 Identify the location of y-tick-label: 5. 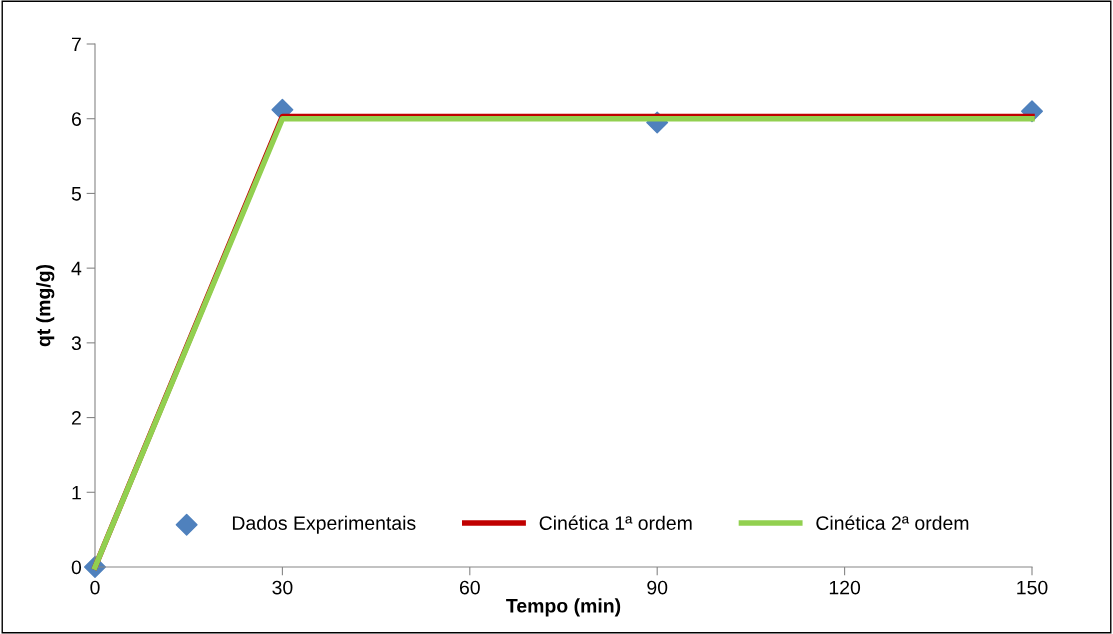
(76, 194).